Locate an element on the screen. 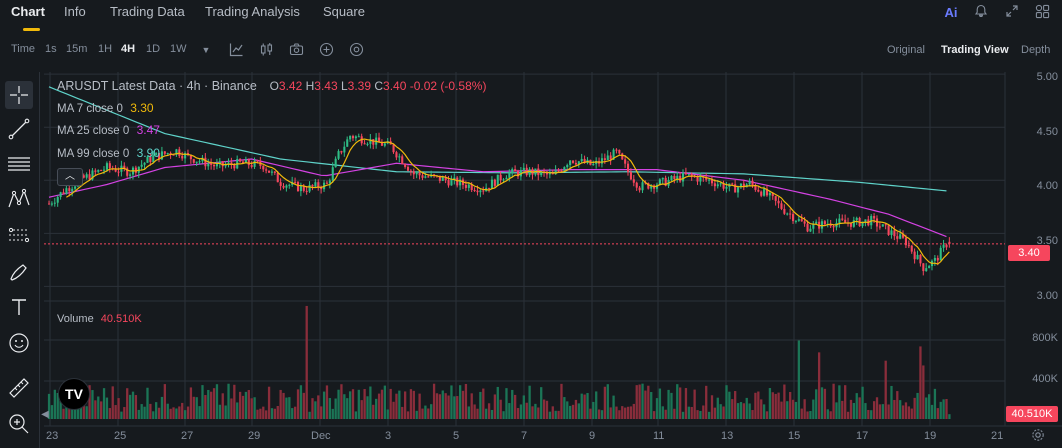 The height and width of the screenshot is (448, 1062). interval-15m: 15m is located at coordinates (77, 49).